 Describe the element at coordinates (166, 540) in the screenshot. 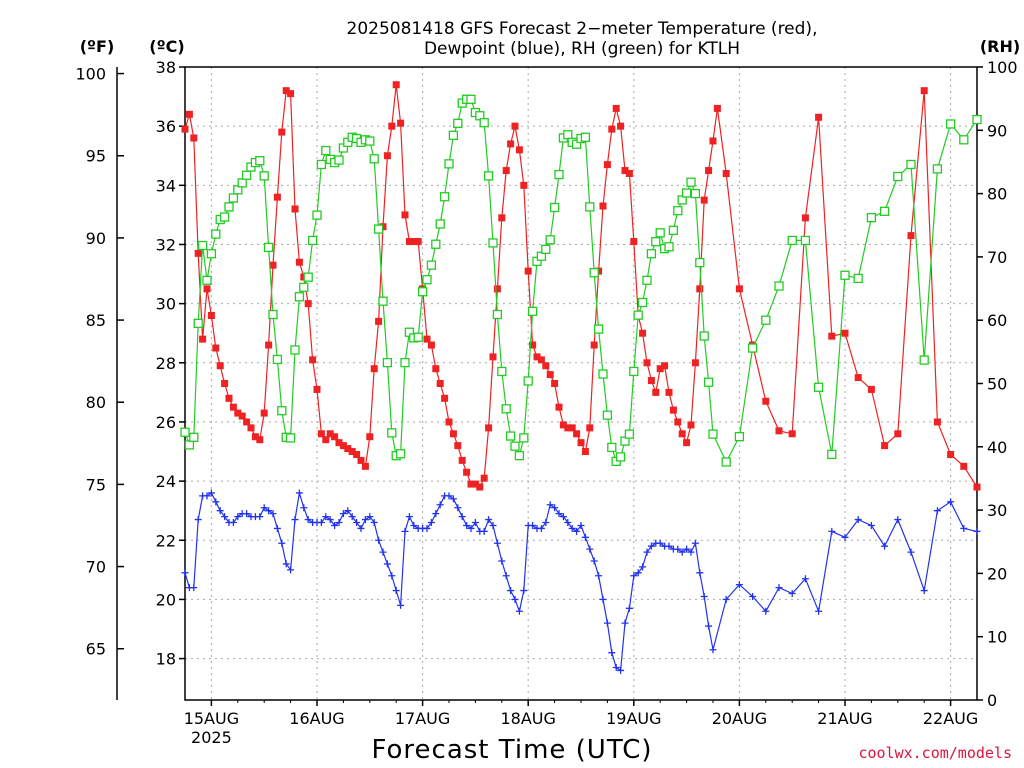

I see `celsius-tick-label: 22` at that location.